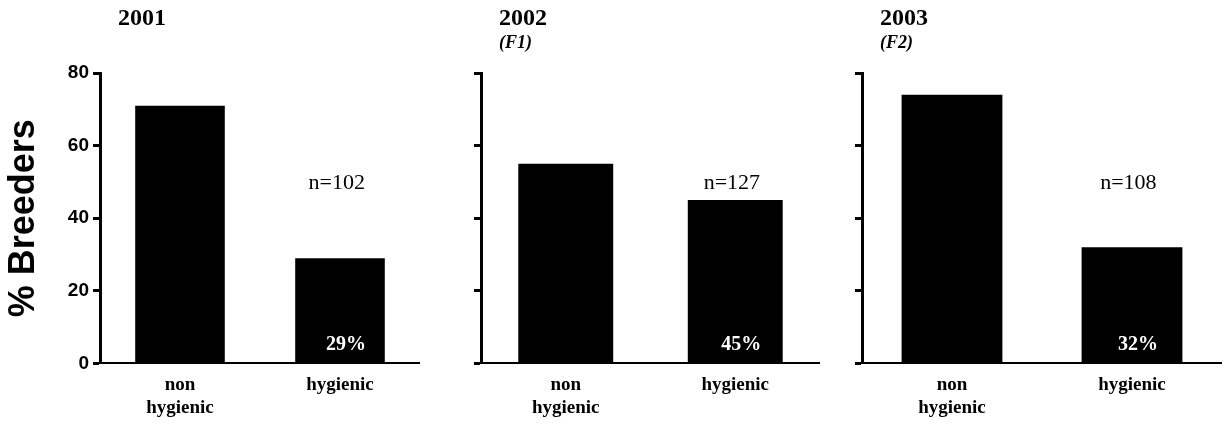 Image resolution: width=1222 pixels, height=435 pixels. What do you see at coordinates (896, 42) in the screenshot?
I see `chart-subtitle: (F2)` at bounding box center [896, 42].